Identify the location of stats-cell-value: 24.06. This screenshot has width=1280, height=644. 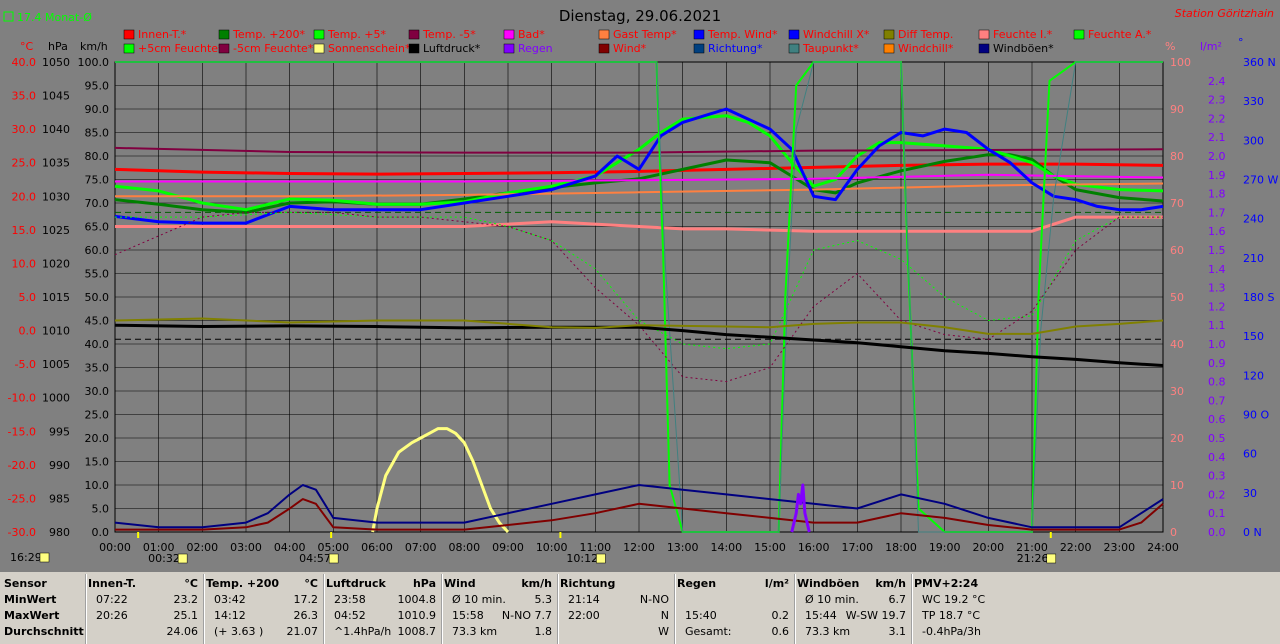
(182, 631).